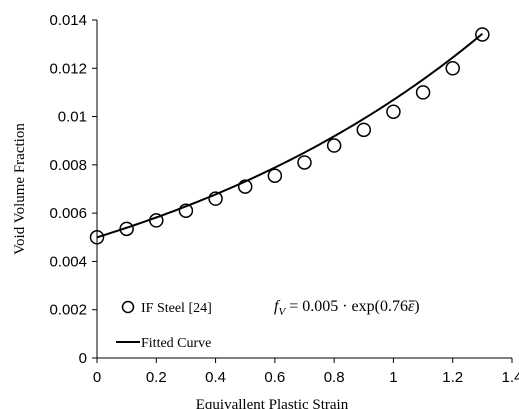 The image size is (519, 409). Describe the element at coordinates (72, 117) in the screenshot. I see `y-tick-label: 0.01` at that location.